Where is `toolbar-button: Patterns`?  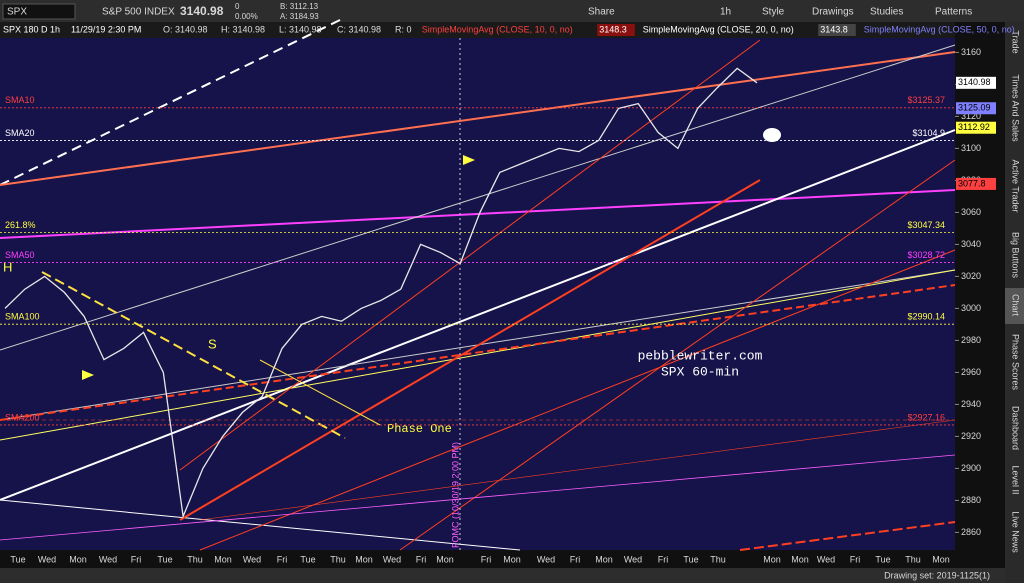 toolbar-button: Patterns is located at coordinates (953, 12).